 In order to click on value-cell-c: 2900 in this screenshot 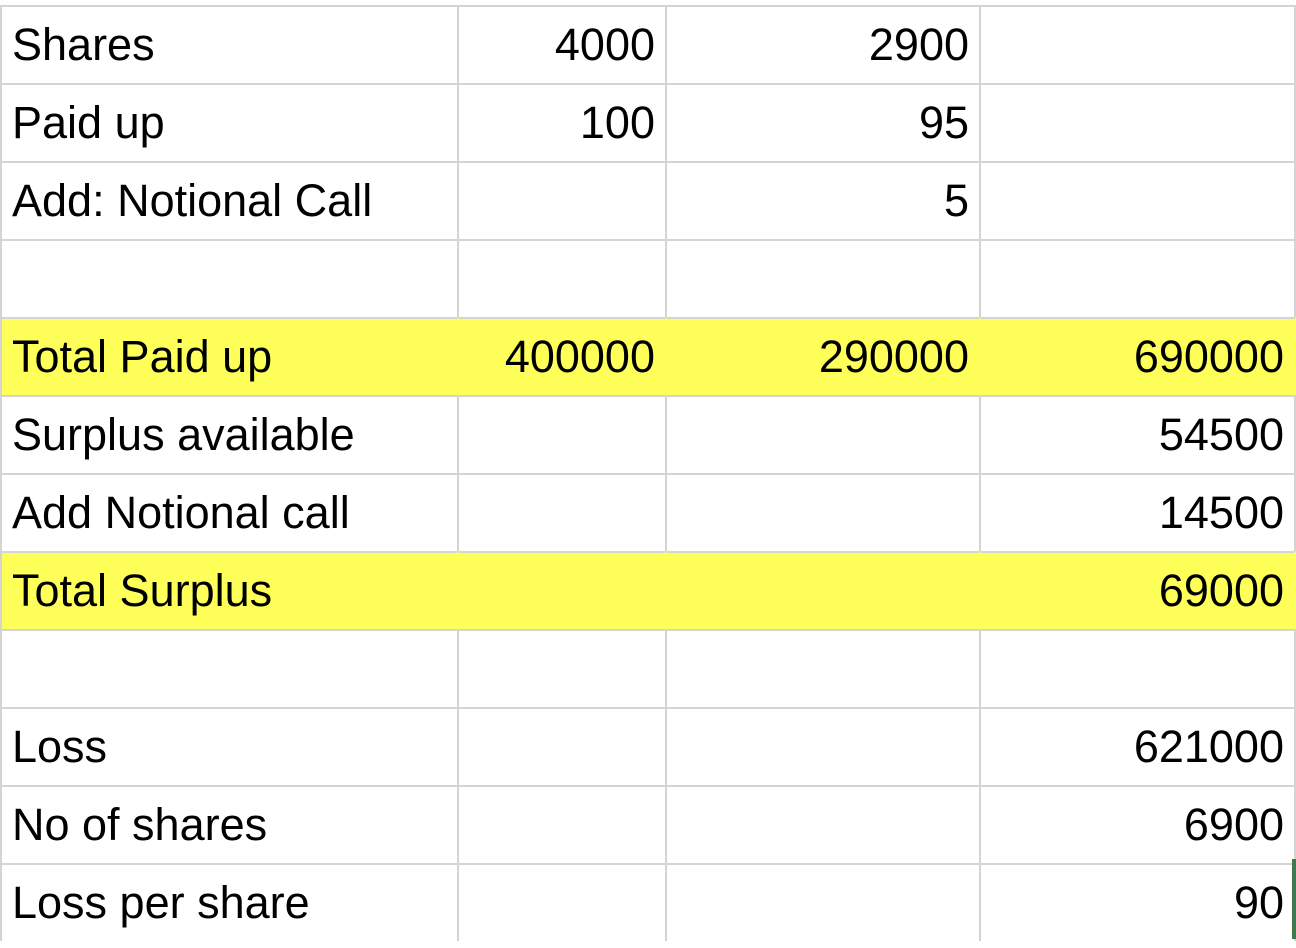, I will do `click(824, 44)`.